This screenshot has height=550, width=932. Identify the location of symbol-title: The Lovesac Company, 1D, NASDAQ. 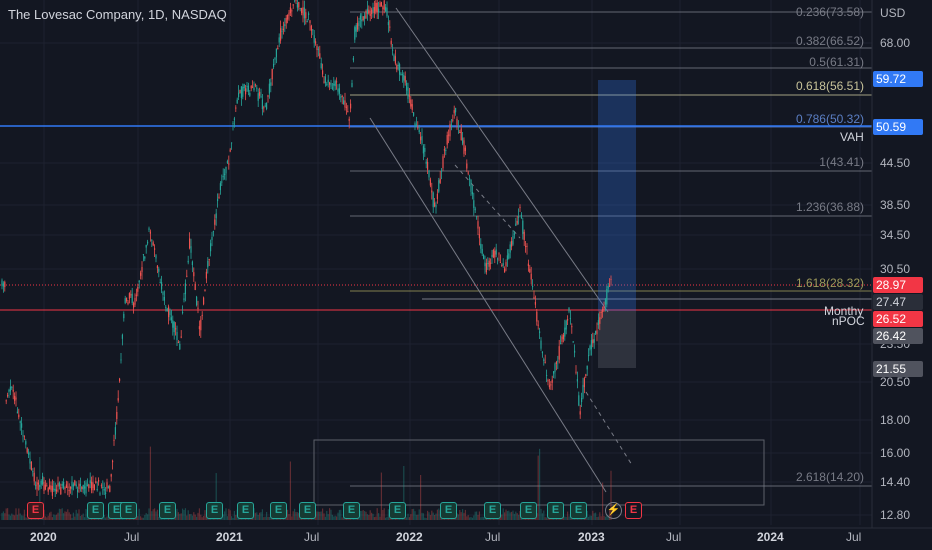
(117, 14).